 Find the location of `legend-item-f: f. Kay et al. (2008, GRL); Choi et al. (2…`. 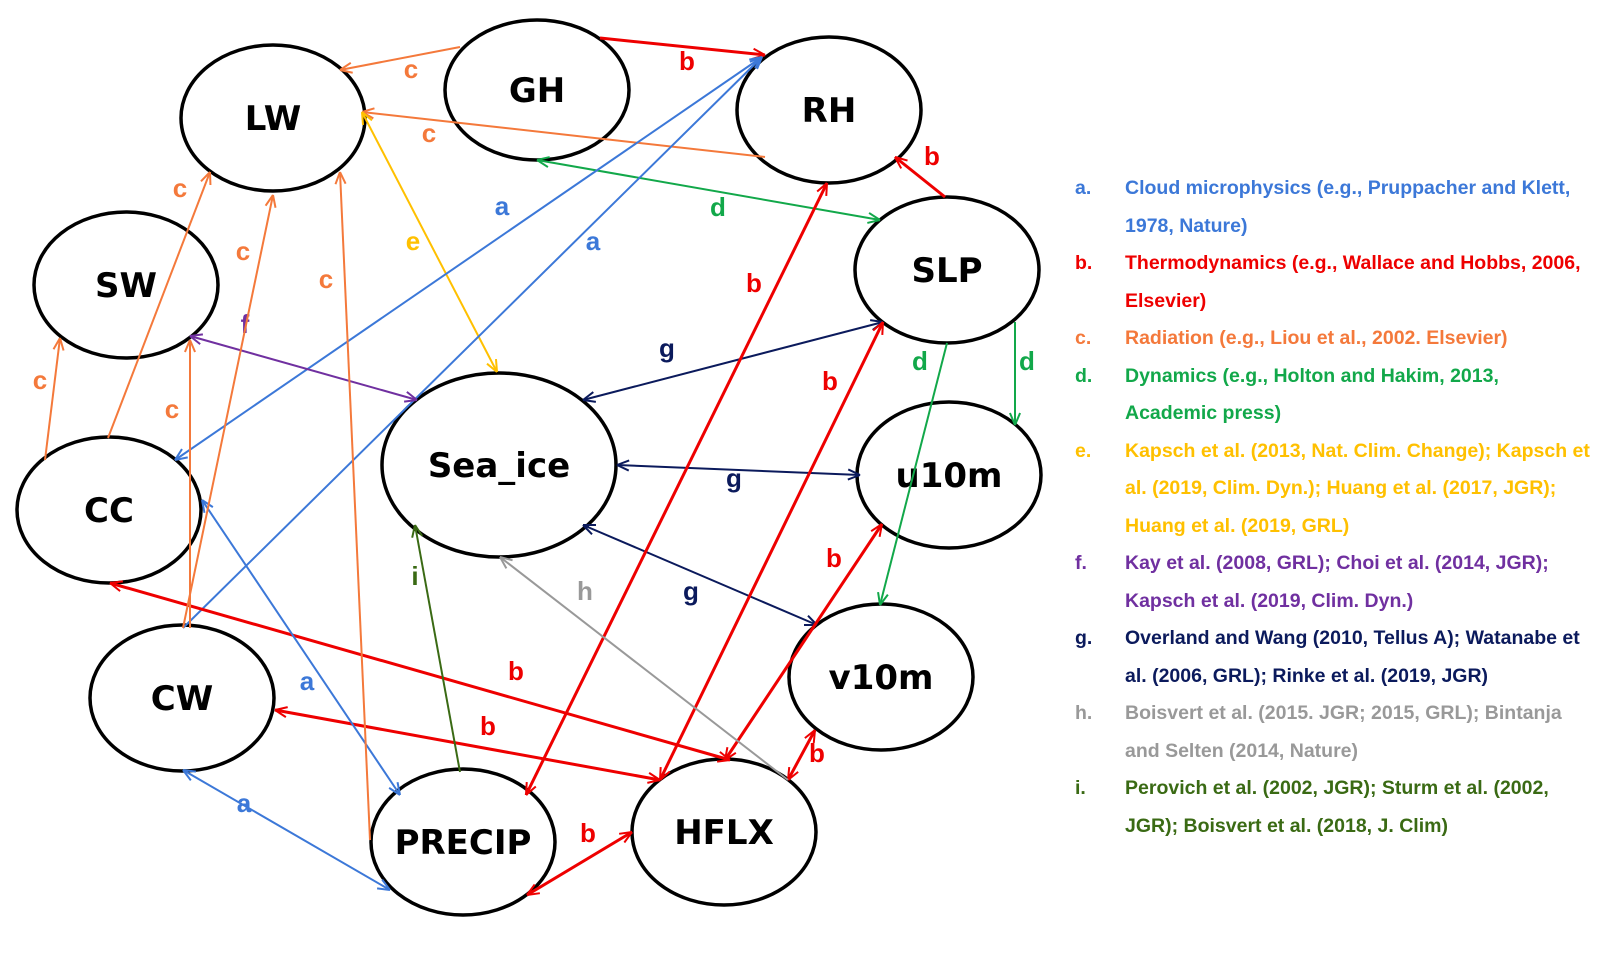

legend-item-f: f. Kay et al. (2008, GRL); Choi et al. (2… is located at coordinates (1335, 582).